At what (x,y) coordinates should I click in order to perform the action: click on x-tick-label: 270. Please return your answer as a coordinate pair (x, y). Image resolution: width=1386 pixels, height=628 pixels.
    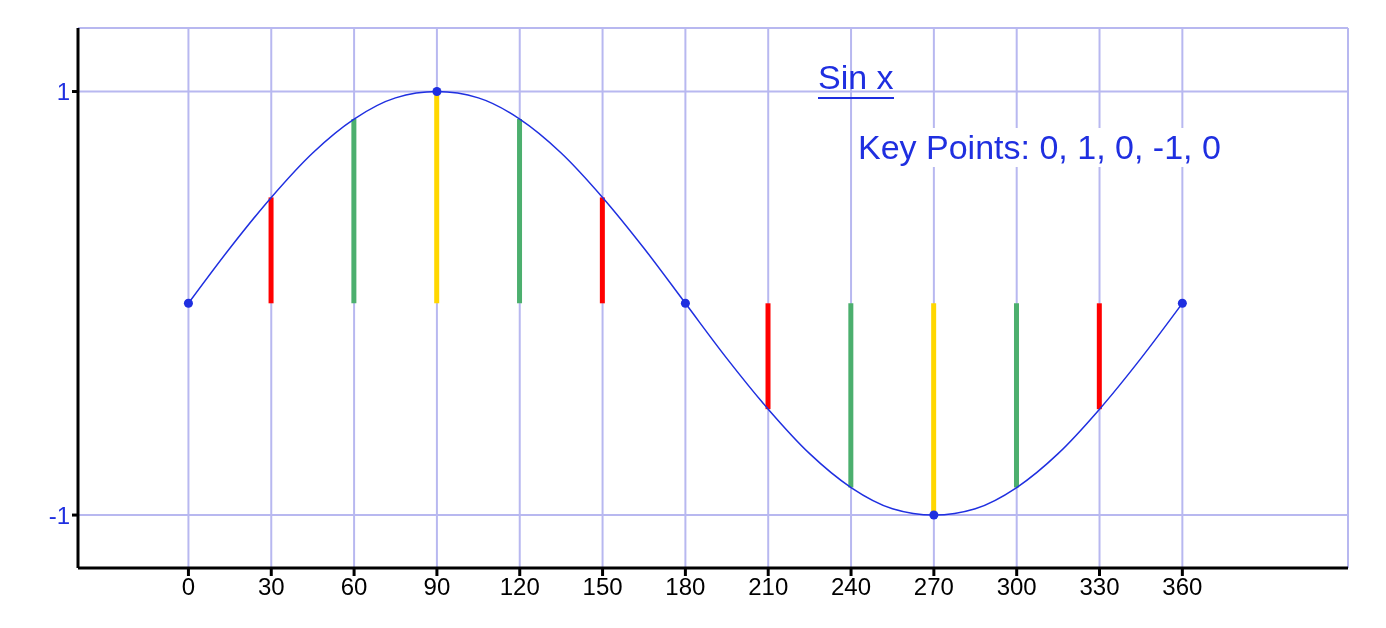
    Looking at the image, I should click on (933, 587).